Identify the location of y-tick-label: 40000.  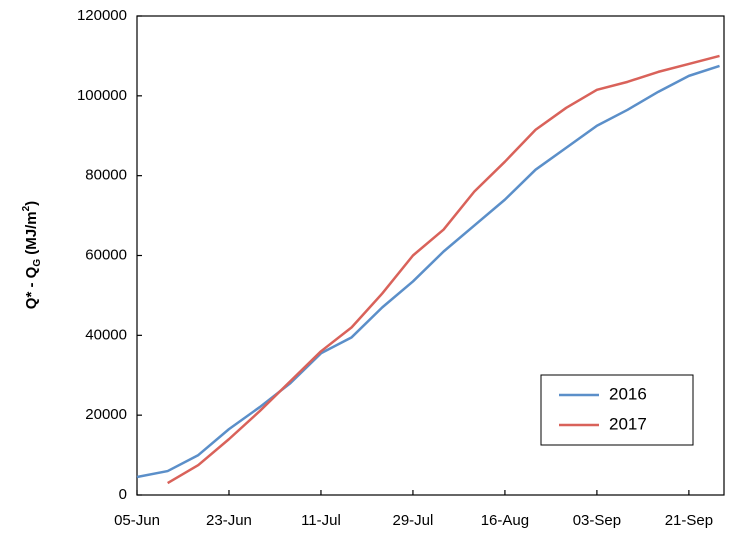
(106, 334).